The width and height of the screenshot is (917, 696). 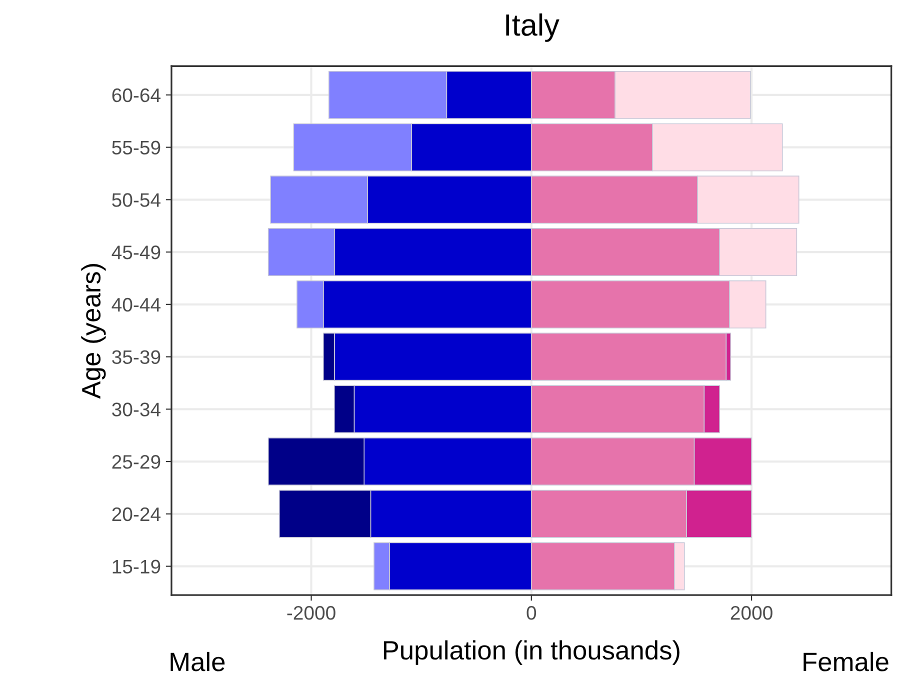 I want to click on y-tick-label: 15-19, so click(x=136, y=567).